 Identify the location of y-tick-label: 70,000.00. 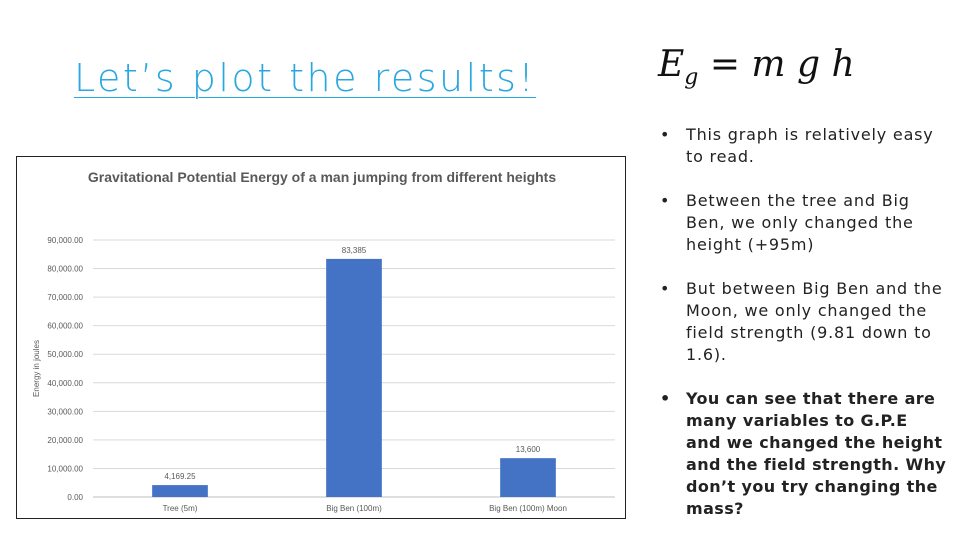
(65, 297).